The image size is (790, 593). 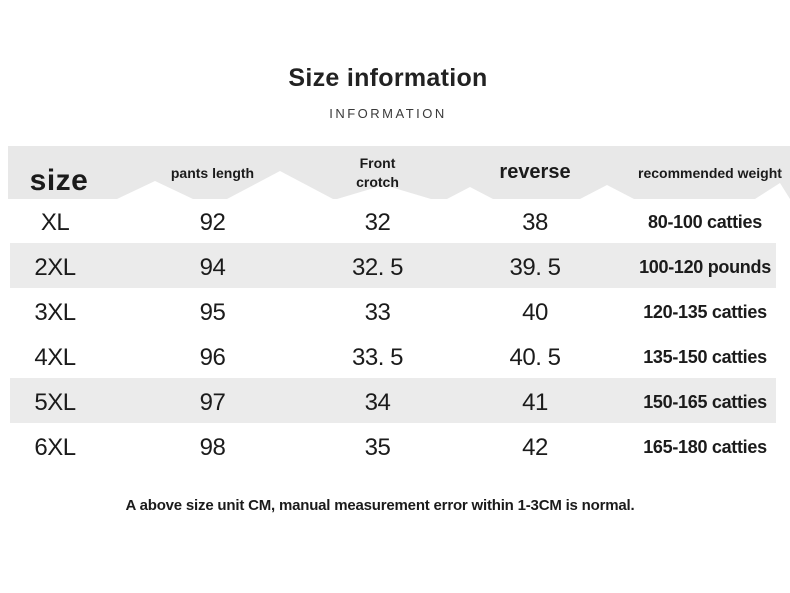 I want to click on table-row: 2XL 94 32. 5 39. 5 100-120 pounds, so click(x=395, y=266).